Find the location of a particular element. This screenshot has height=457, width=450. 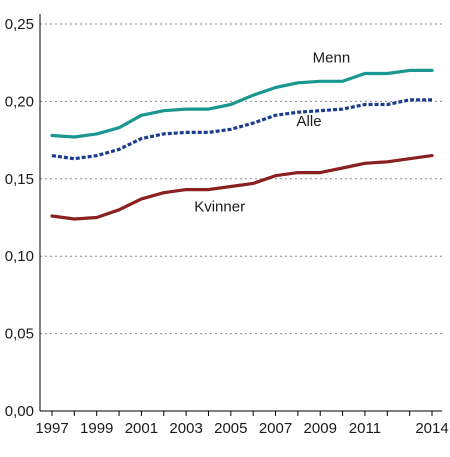

x-tick-label: 1997 is located at coordinates (51, 428).